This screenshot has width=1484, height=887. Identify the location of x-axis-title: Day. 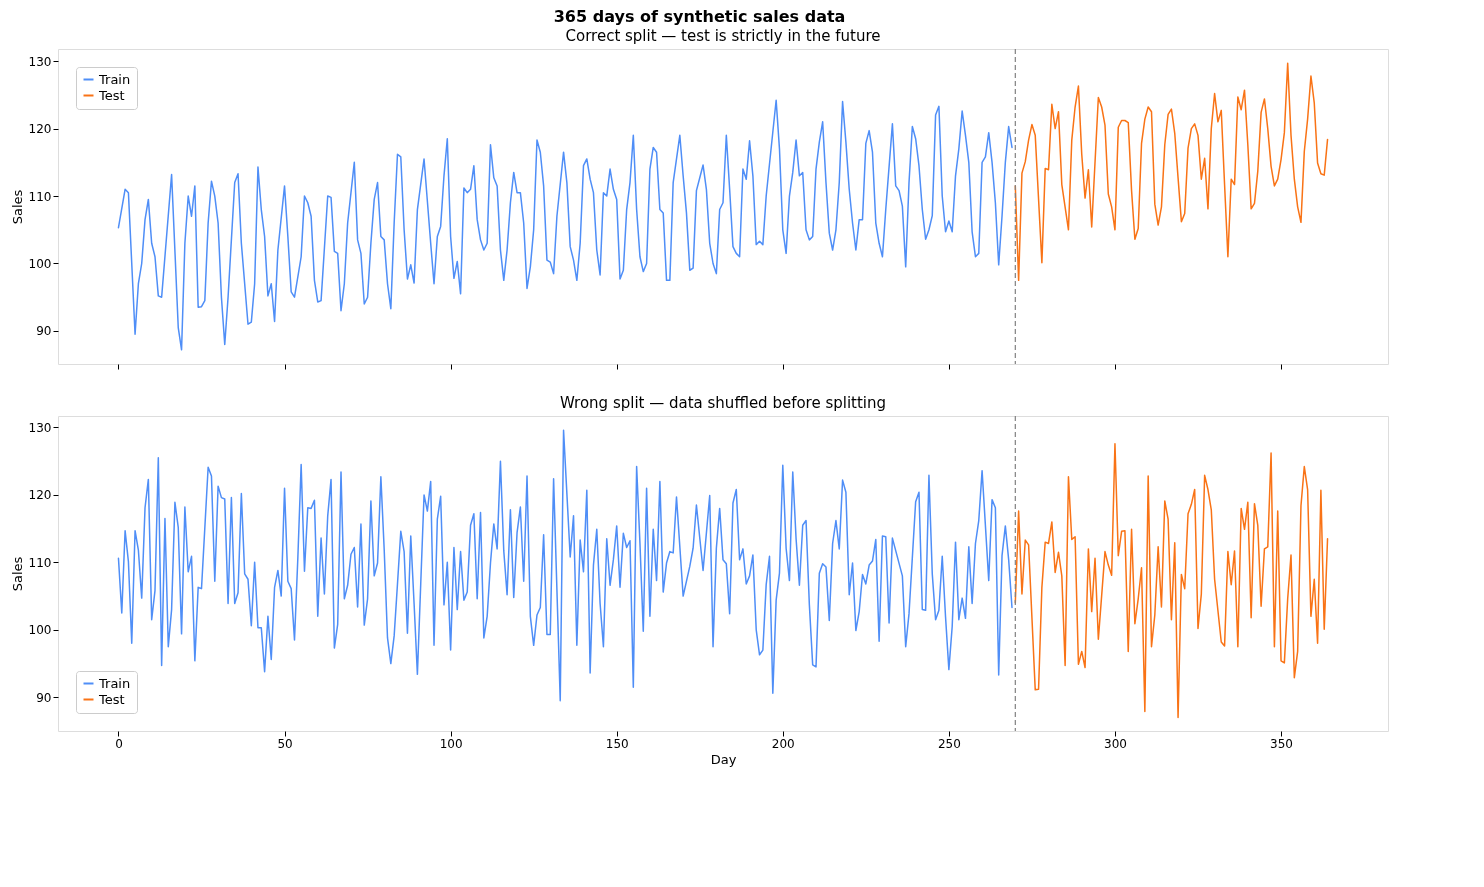
(723, 759).